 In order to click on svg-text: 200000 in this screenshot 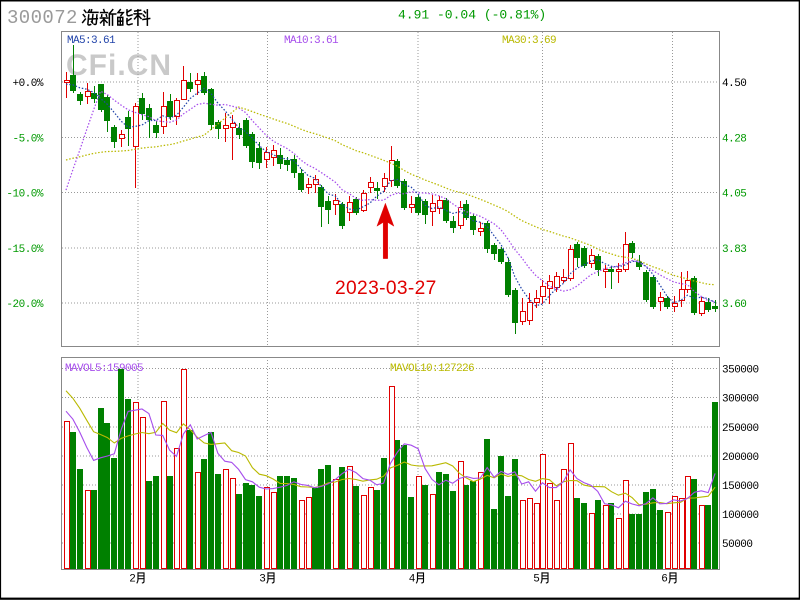, I will do `click(740, 458)`.